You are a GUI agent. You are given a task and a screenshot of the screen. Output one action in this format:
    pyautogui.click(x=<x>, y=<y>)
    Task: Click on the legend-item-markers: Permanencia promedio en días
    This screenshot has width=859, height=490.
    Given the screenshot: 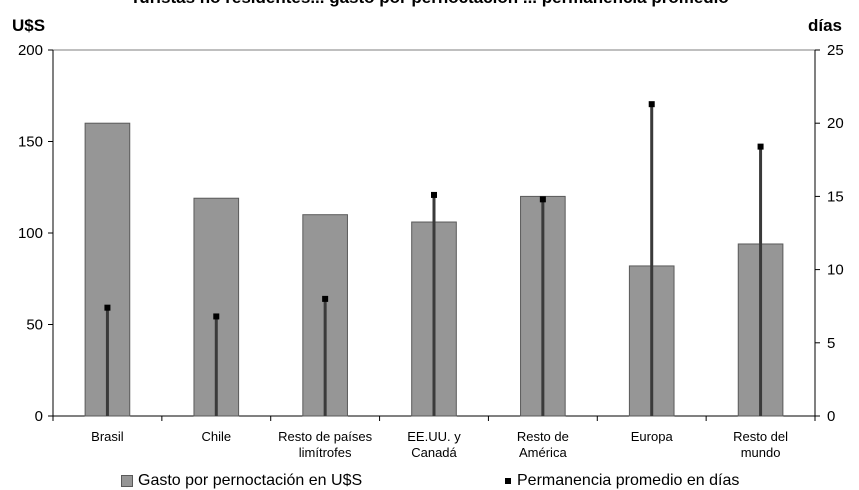 What is the action you would take?
    pyautogui.click(x=622, y=481)
    